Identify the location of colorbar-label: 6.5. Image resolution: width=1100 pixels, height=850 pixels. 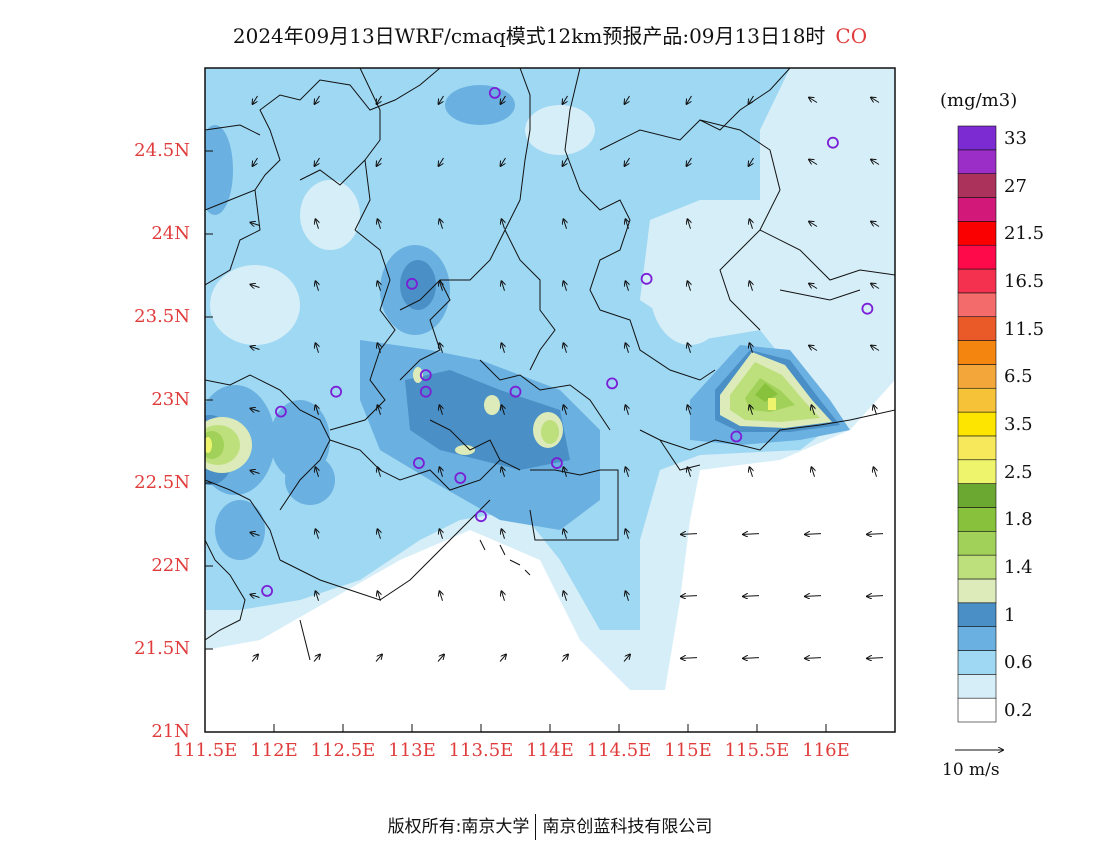
(1018, 377).